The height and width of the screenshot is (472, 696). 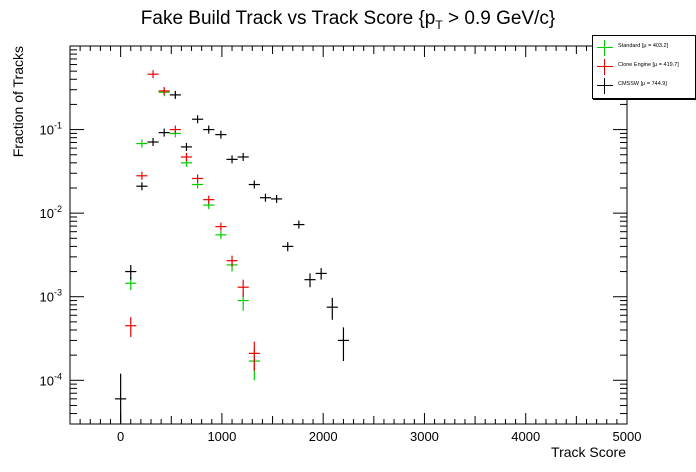 I want to click on x-axis-label: Track Score, so click(x=588, y=452).